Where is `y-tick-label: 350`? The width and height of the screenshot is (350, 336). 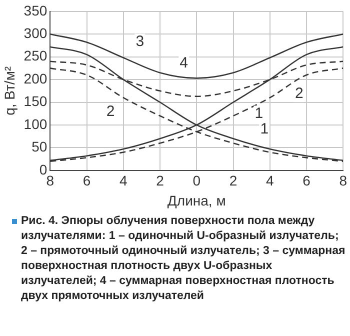
y-tick-label: 350 is located at coordinates (36, 10).